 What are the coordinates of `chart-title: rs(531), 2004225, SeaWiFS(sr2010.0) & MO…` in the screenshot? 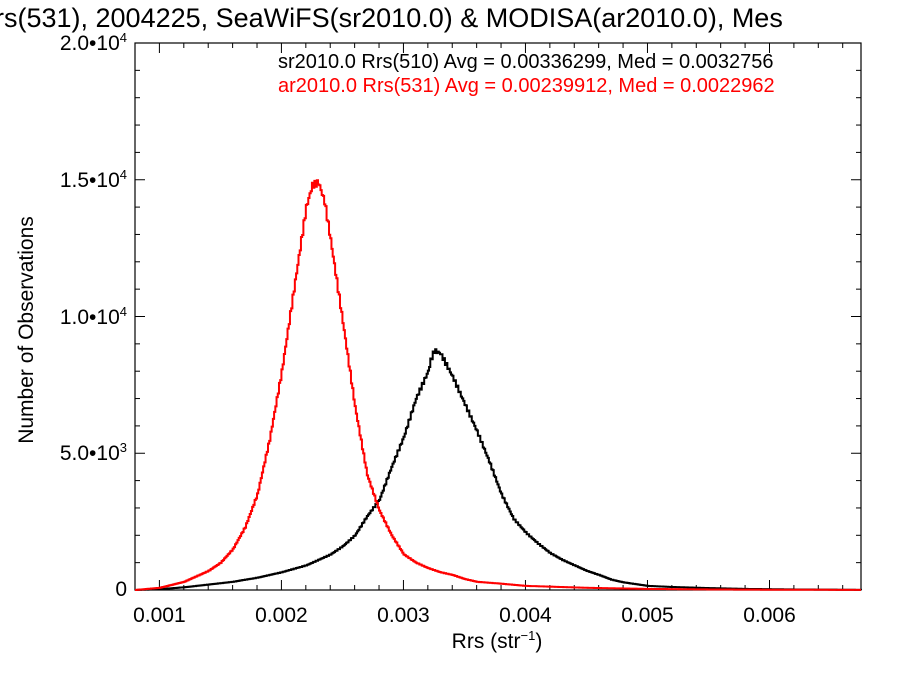 It's located at (391, 18).